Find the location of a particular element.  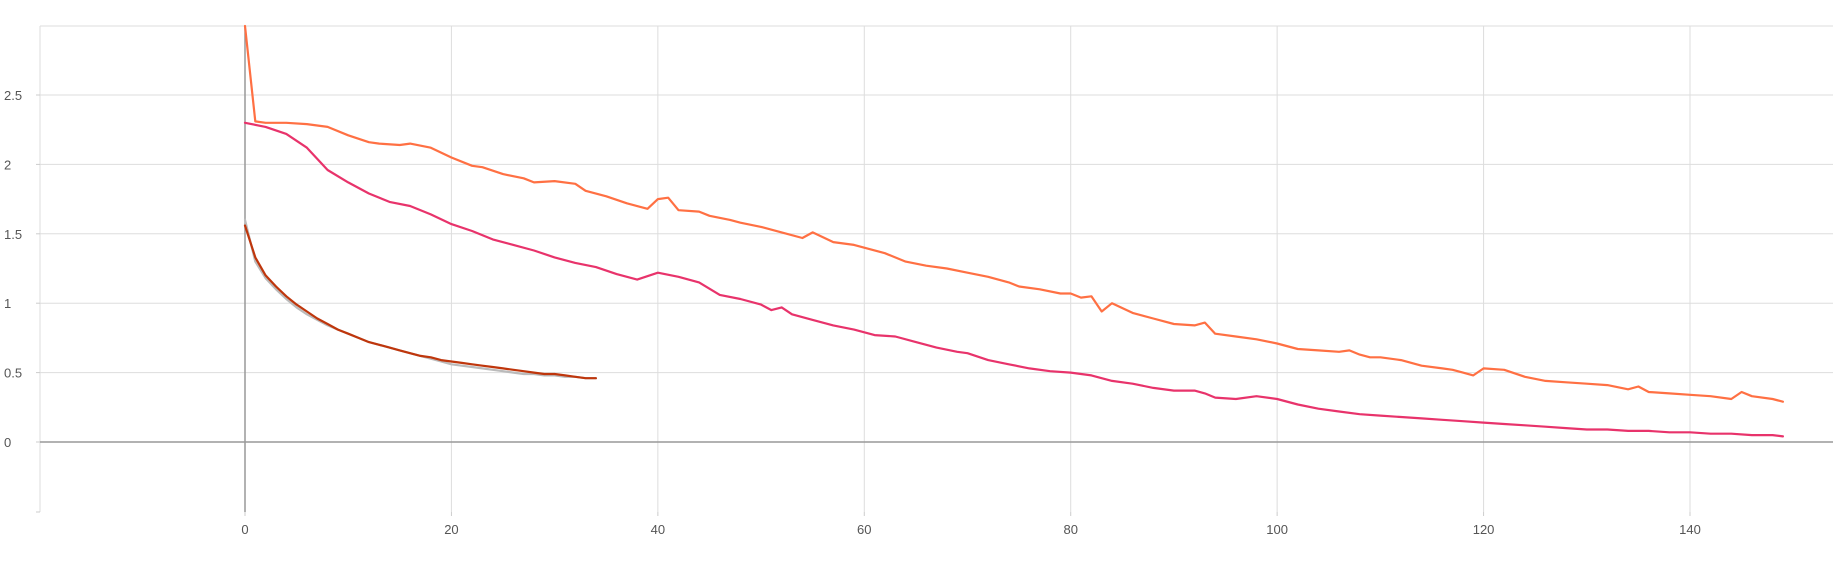

x-tick-label: 140 is located at coordinates (1690, 529).